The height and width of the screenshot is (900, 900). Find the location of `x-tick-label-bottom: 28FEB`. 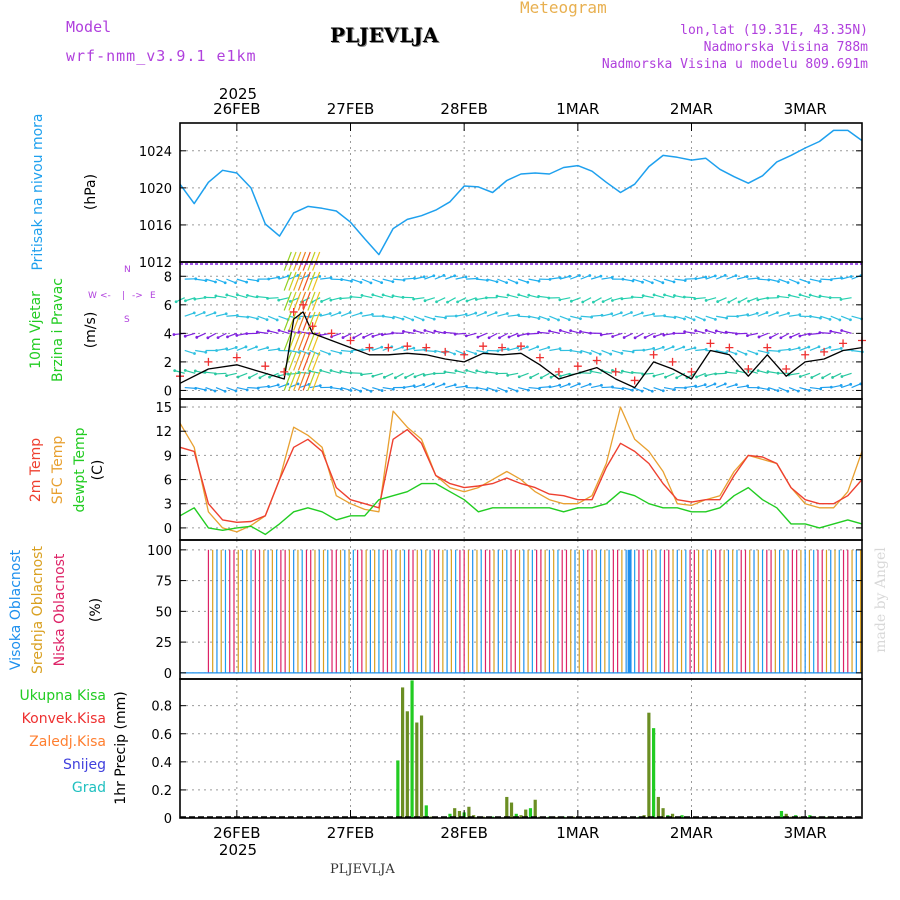

x-tick-label-bottom: 28FEB is located at coordinates (463, 833).